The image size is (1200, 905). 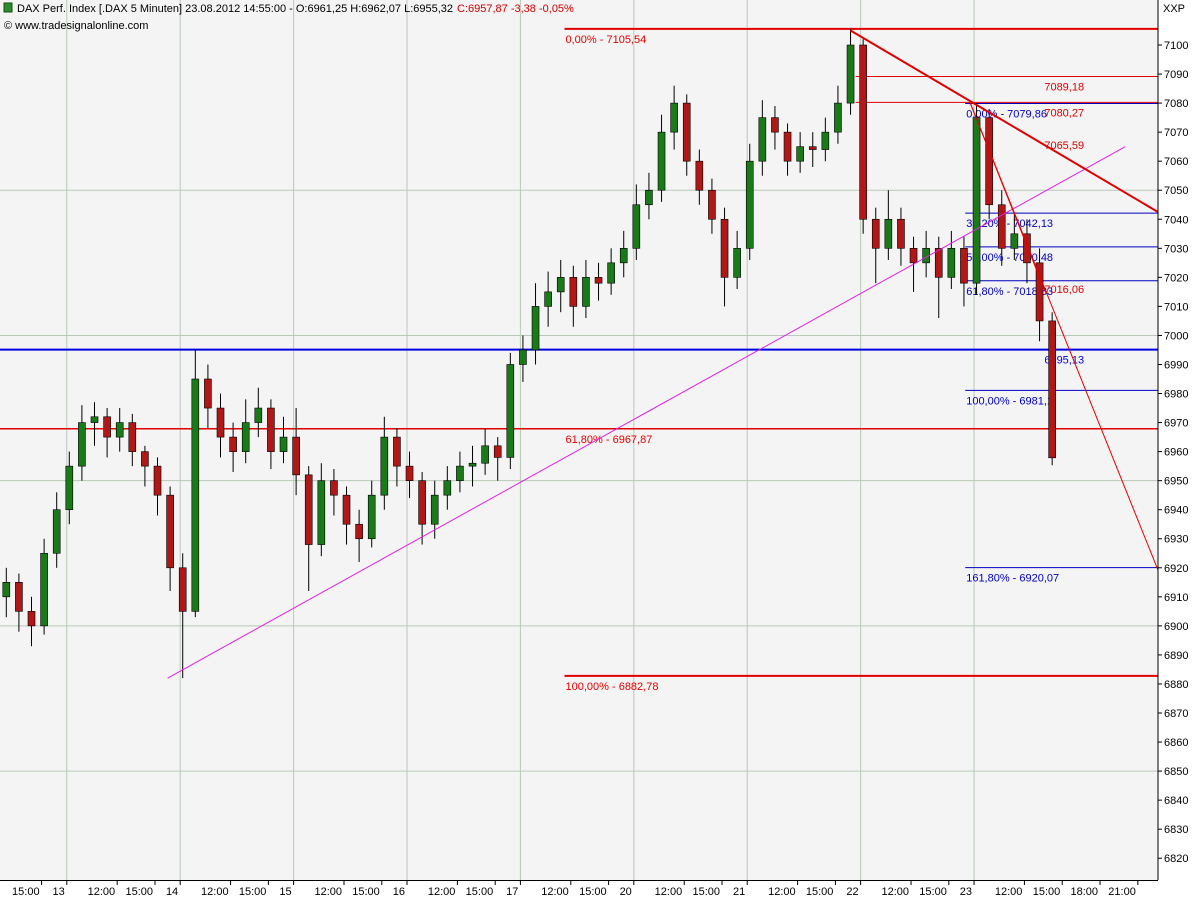 I want to click on y-tick-label: 6980, so click(x=1176, y=395).